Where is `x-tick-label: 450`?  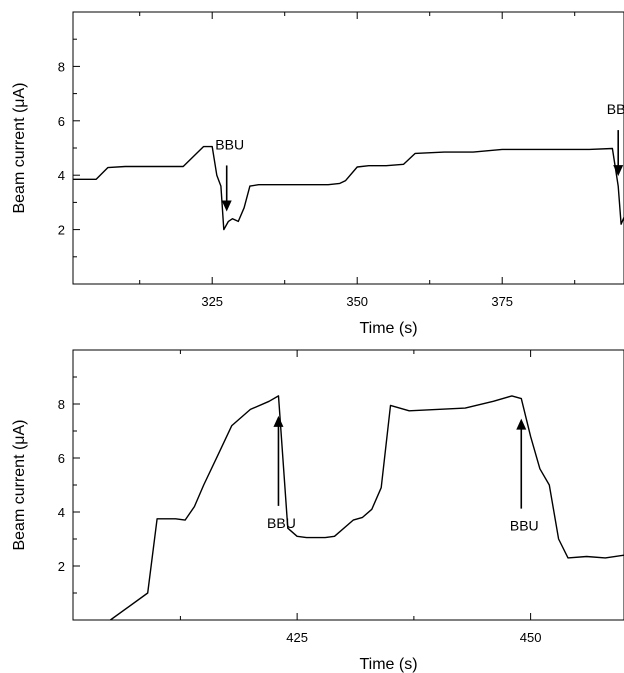
x-tick-label: 450 is located at coordinates (531, 637).